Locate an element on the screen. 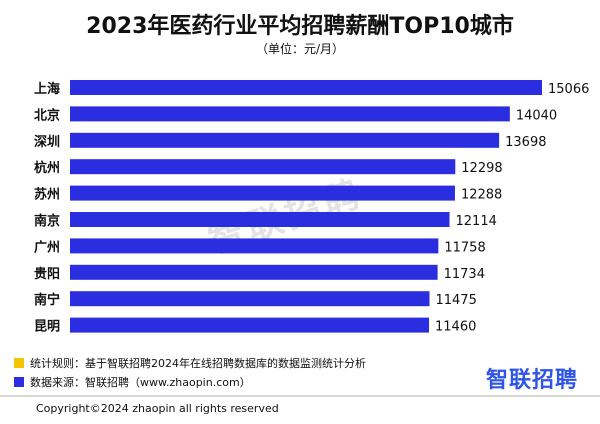 The image size is (600, 424). chart-subtitle: （单位：元/月） is located at coordinates (300, 49).